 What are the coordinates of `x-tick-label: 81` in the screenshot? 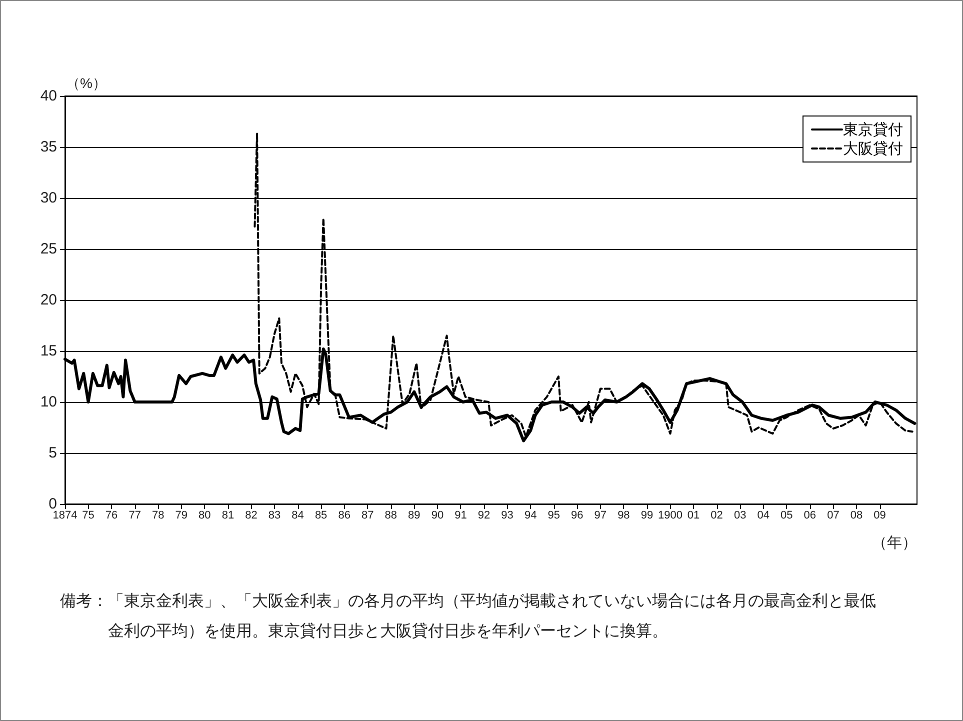 It's located at (228, 516).